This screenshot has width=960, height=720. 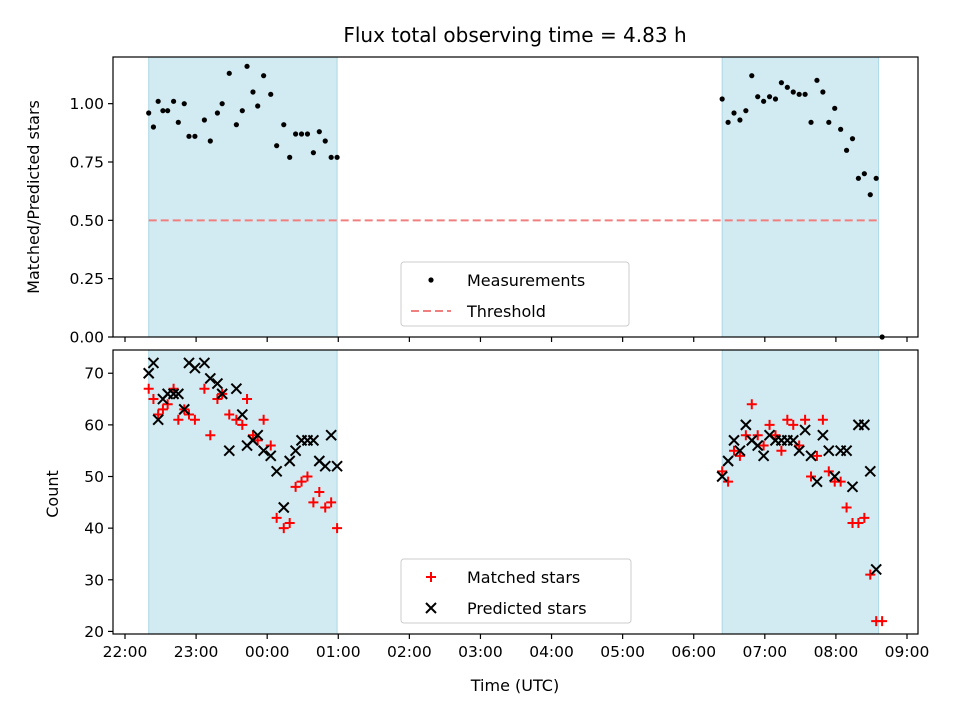 What do you see at coordinates (94, 529) in the screenshot?
I see `bottom-y-tick-label: 40` at bounding box center [94, 529].